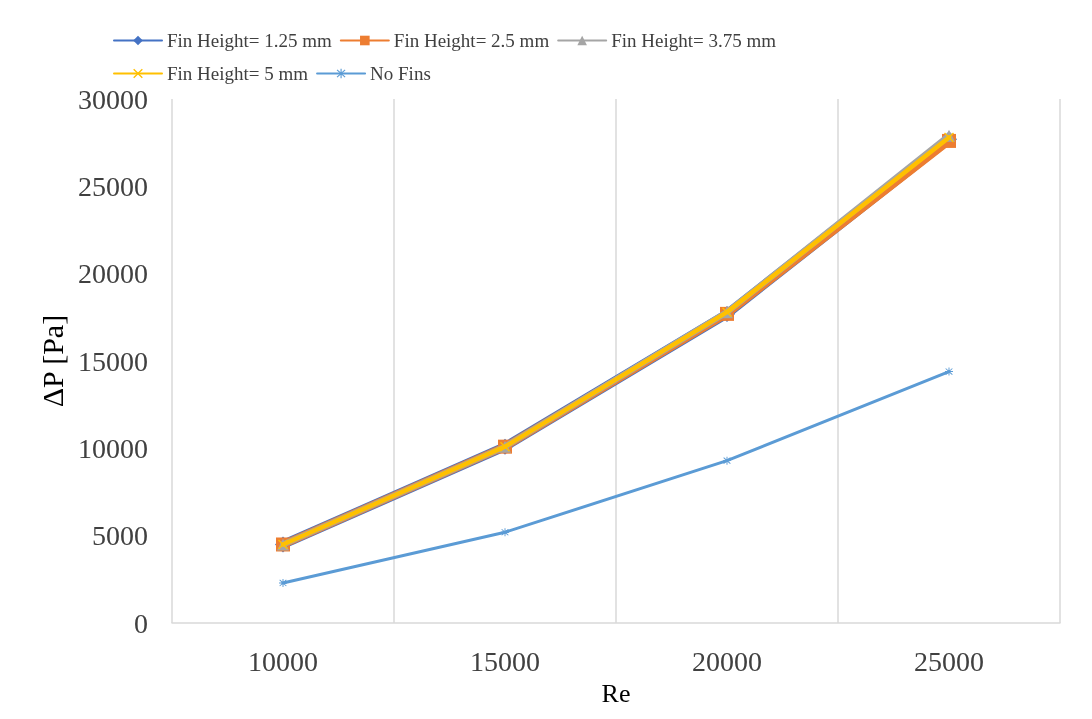  I want to click on y-tick-label: 5000, so click(120, 536).